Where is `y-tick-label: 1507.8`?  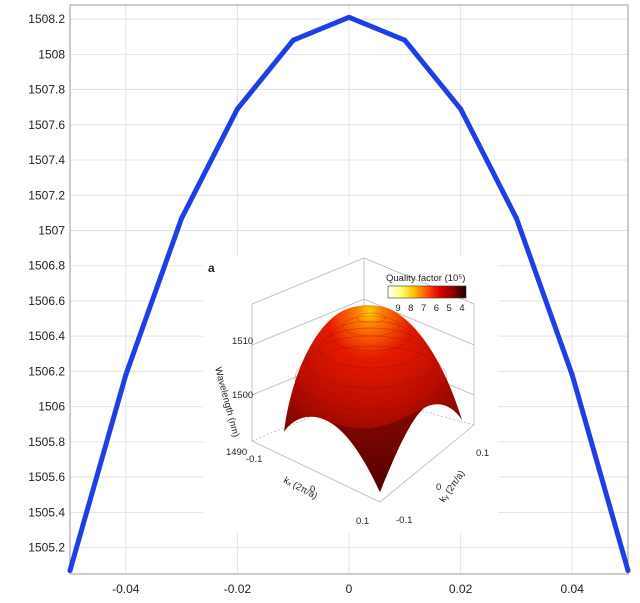
y-tick-label: 1507.8 is located at coordinates (46, 90).